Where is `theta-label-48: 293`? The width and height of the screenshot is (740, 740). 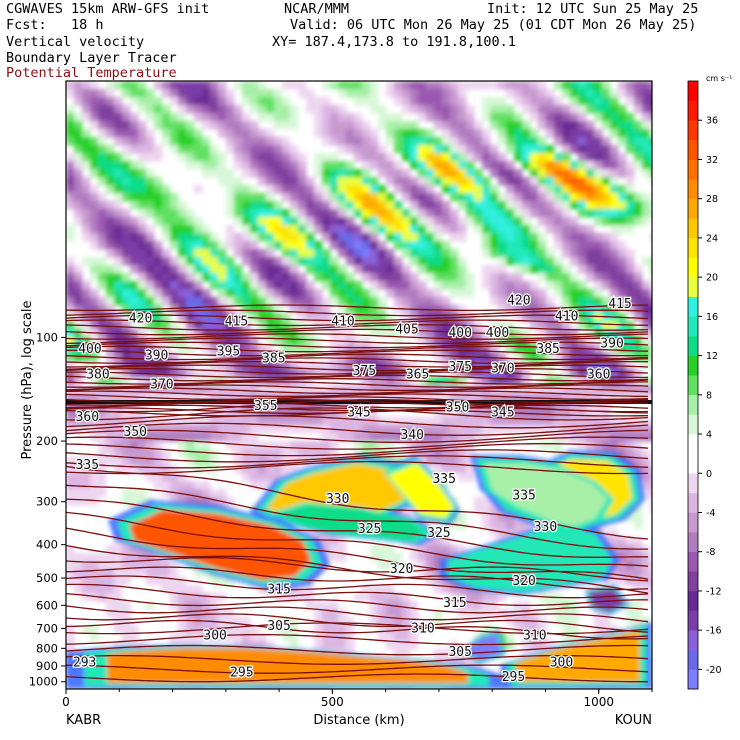 theta-label-48: 293 is located at coordinates (84, 663).